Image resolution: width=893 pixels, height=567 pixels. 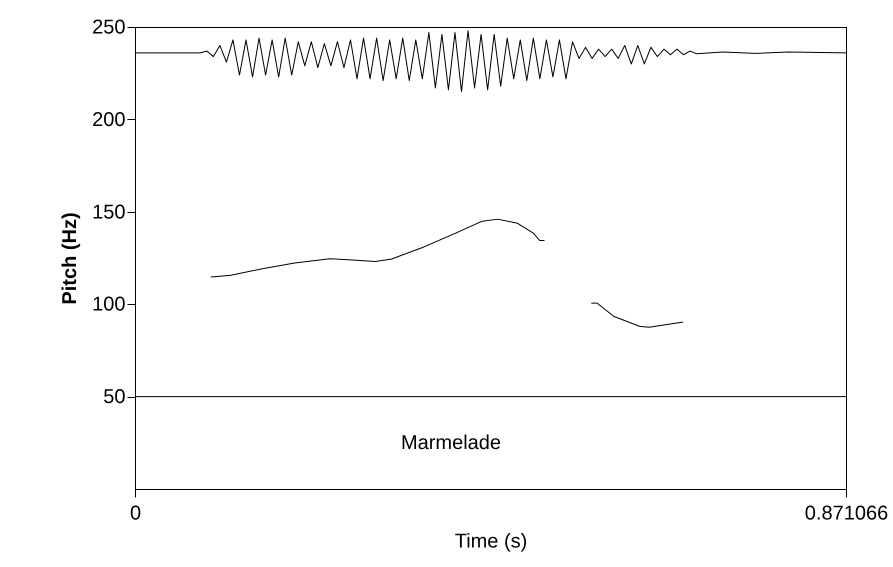 What do you see at coordinates (451, 443) in the screenshot?
I see `annotation: Marmelade` at bounding box center [451, 443].